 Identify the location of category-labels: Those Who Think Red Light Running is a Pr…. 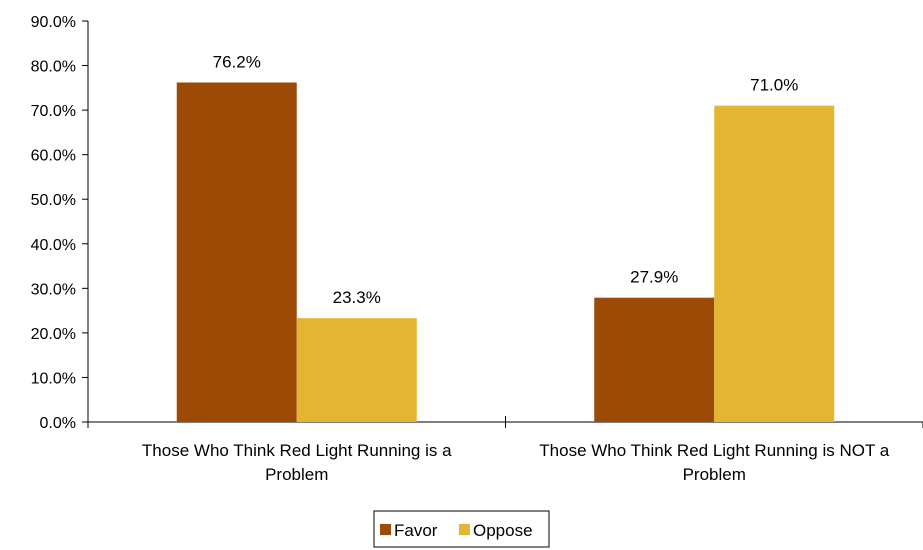
(516, 462).